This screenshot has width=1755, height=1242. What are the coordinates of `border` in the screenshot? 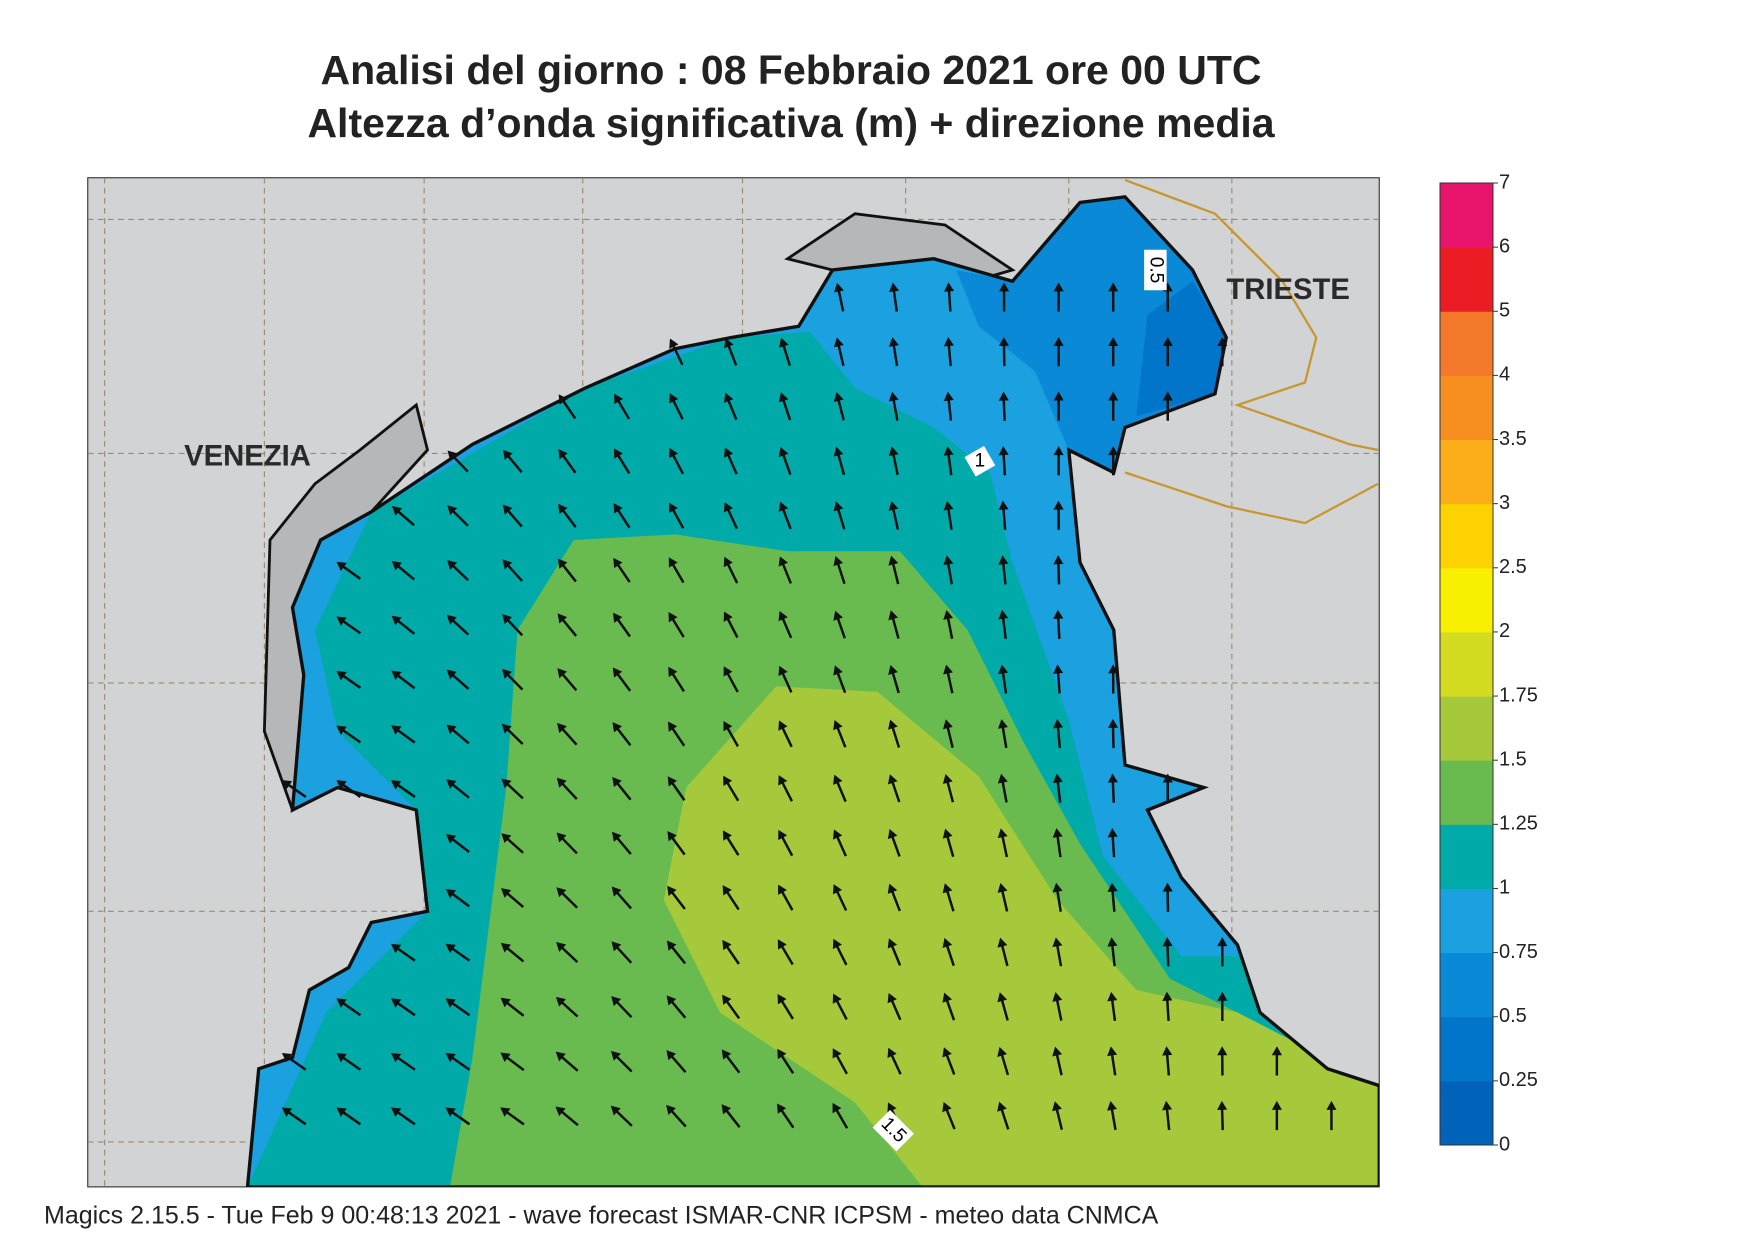 It's located at (1251, 351).